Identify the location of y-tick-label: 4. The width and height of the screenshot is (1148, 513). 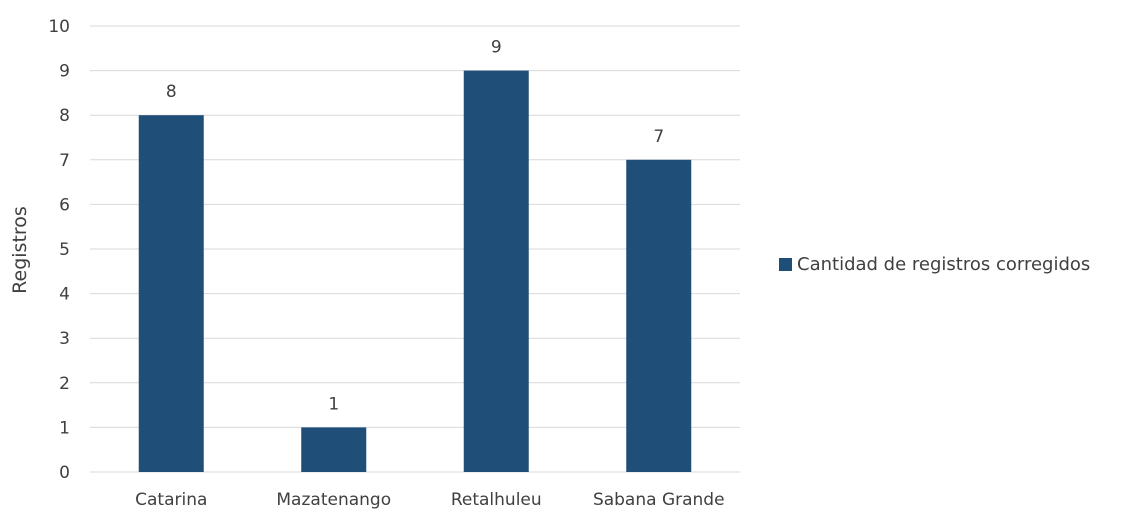
(64, 295).